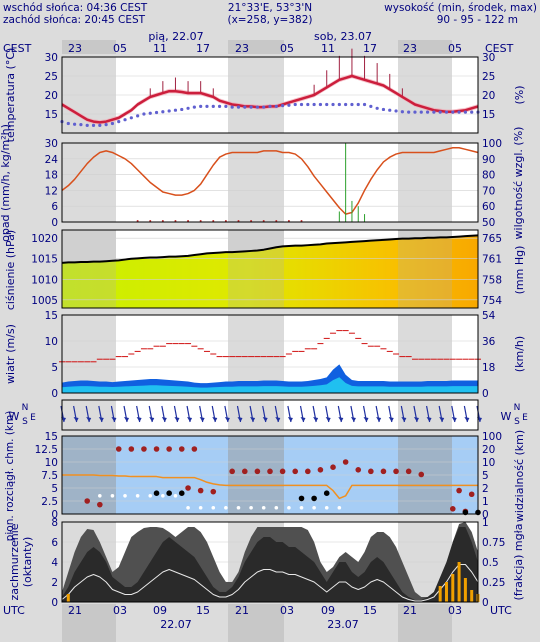 The width and height of the screenshot is (540, 642). Describe the element at coordinates (10, 270) in the screenshot. I see `pressure-ylabel: ciśnienie (hPa)` at that location.